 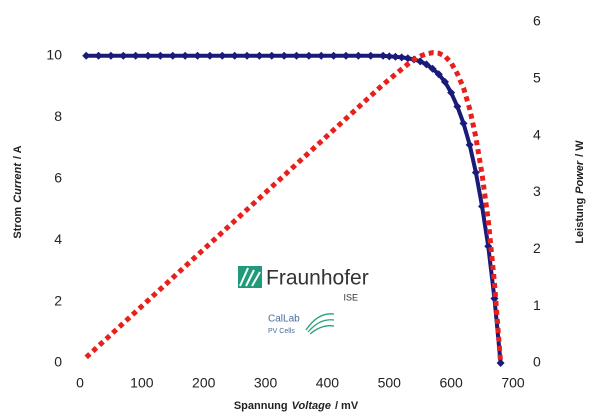 What do you see at coordinates (54, 54) in the screenshot?
I see `y-tick-label: 10` at bounding box center [54, 54].